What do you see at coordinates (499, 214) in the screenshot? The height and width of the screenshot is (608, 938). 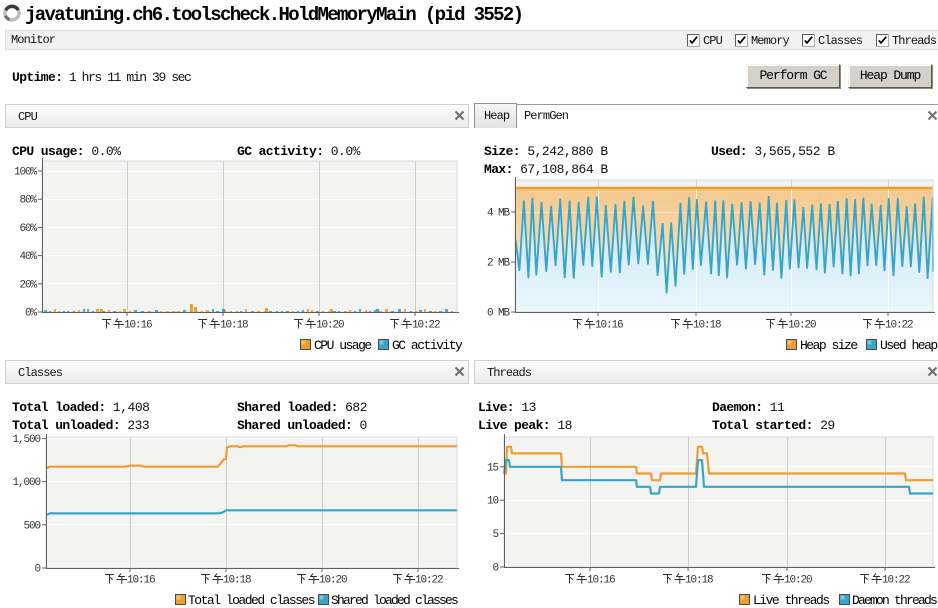 I see `svg-text: 4 MB` at bounding box center [499, 214].